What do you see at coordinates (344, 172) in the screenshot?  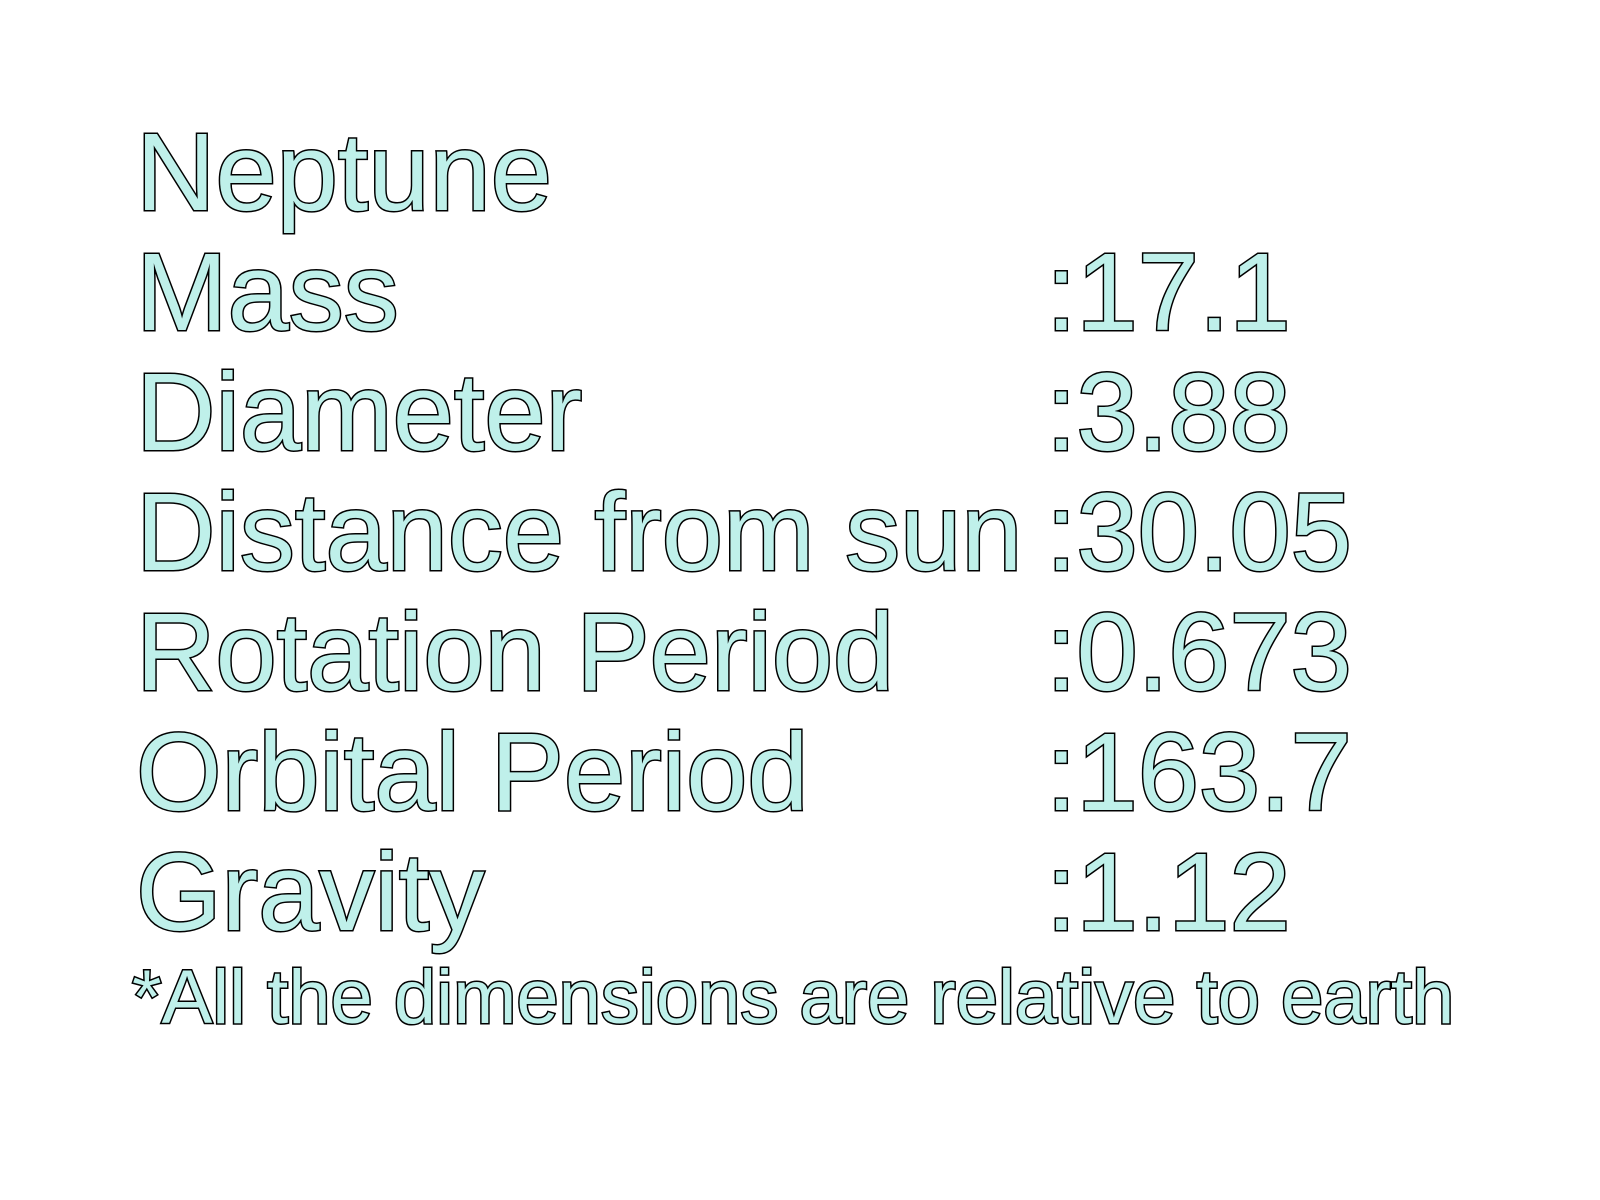 I see `planet-title: Neptune` at bounding box center [344, 172].